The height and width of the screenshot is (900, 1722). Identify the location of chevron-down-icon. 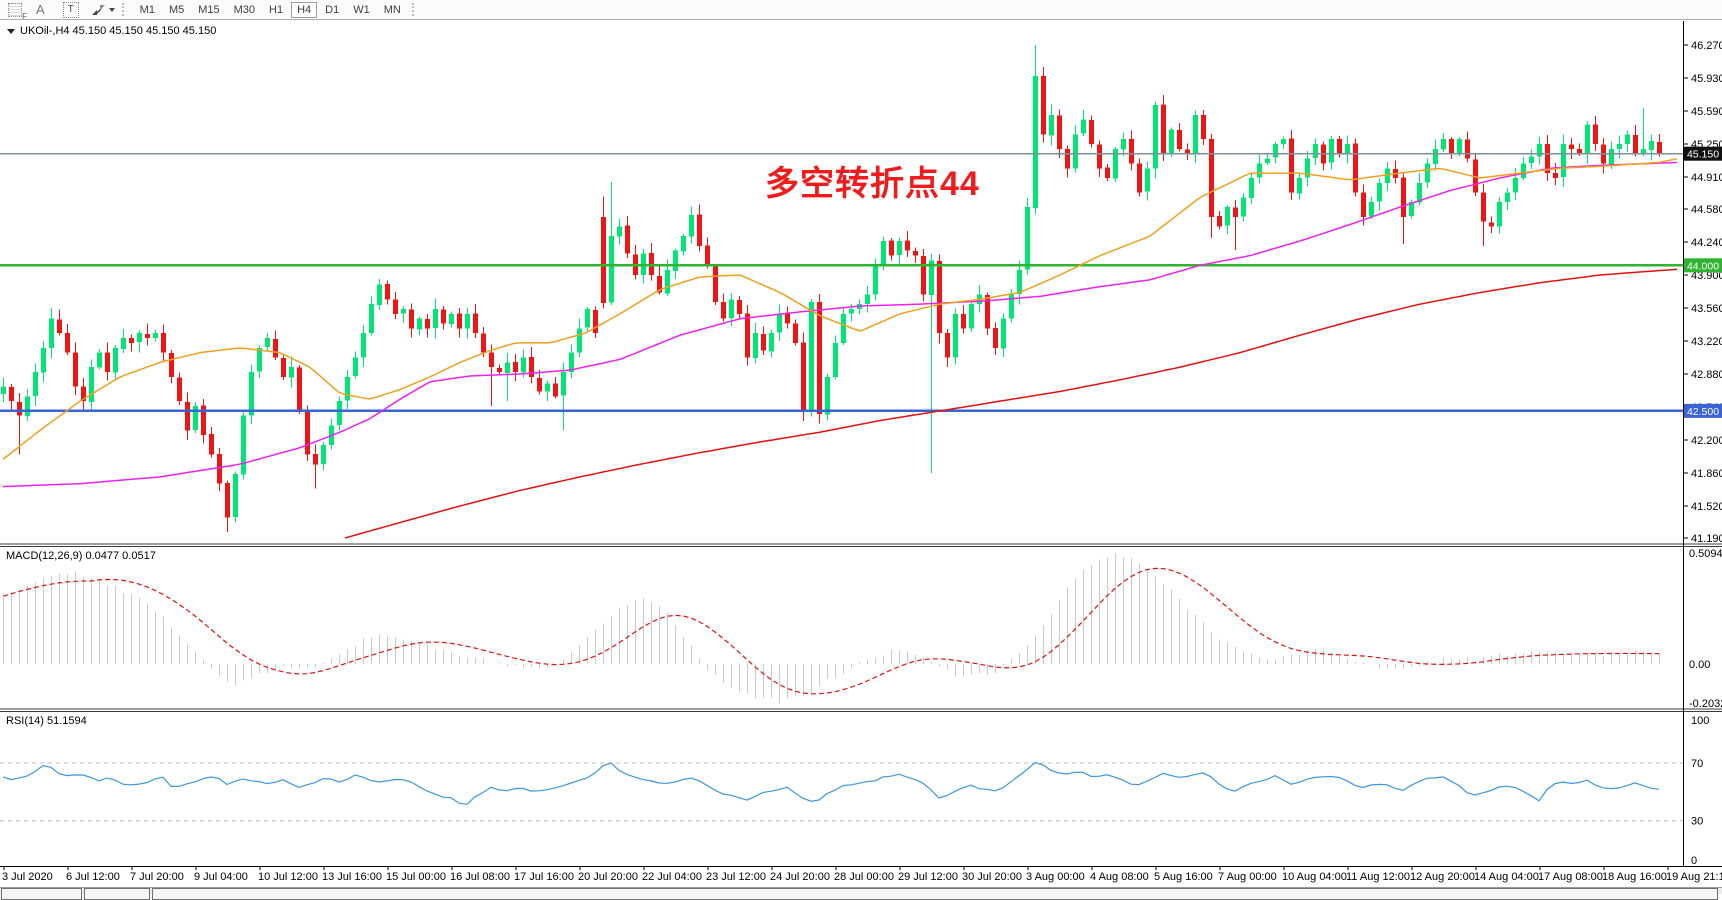
(111, 9).